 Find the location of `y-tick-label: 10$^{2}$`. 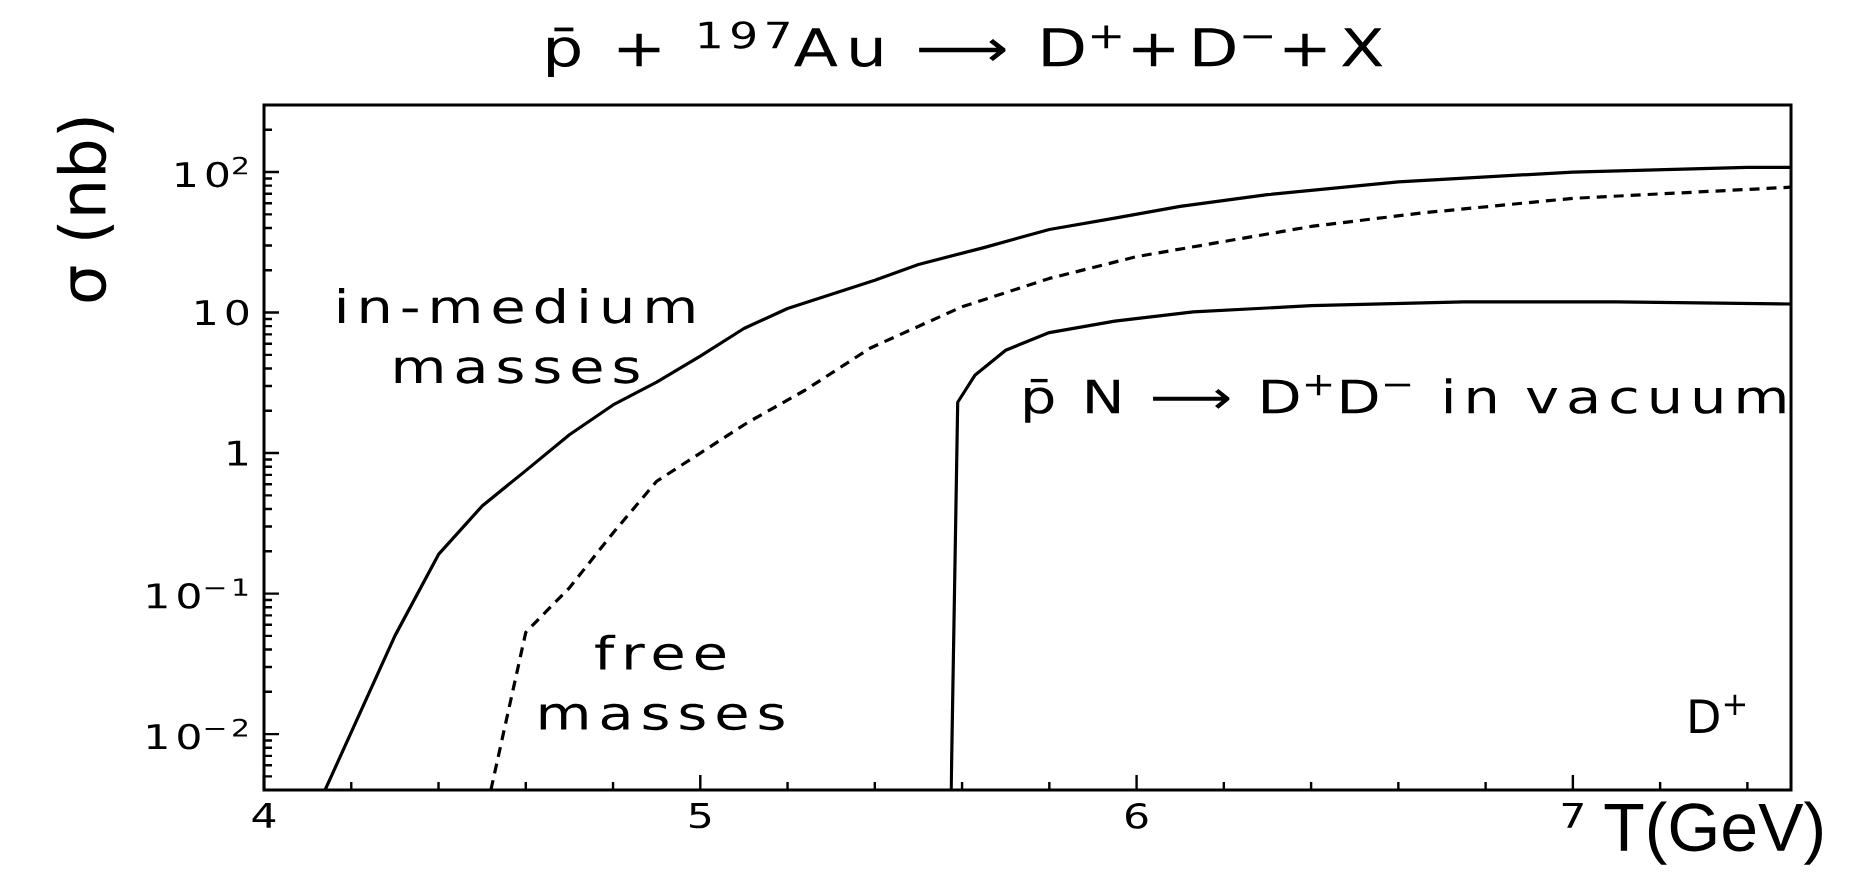

y-tick-label: 10$^{2}$ is located at coordinates (211, 172).